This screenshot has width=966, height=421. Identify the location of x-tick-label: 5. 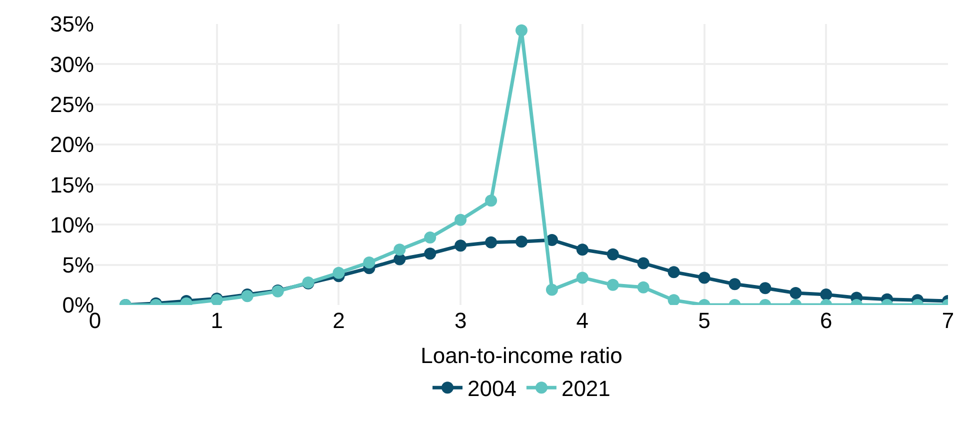
(704, 320).